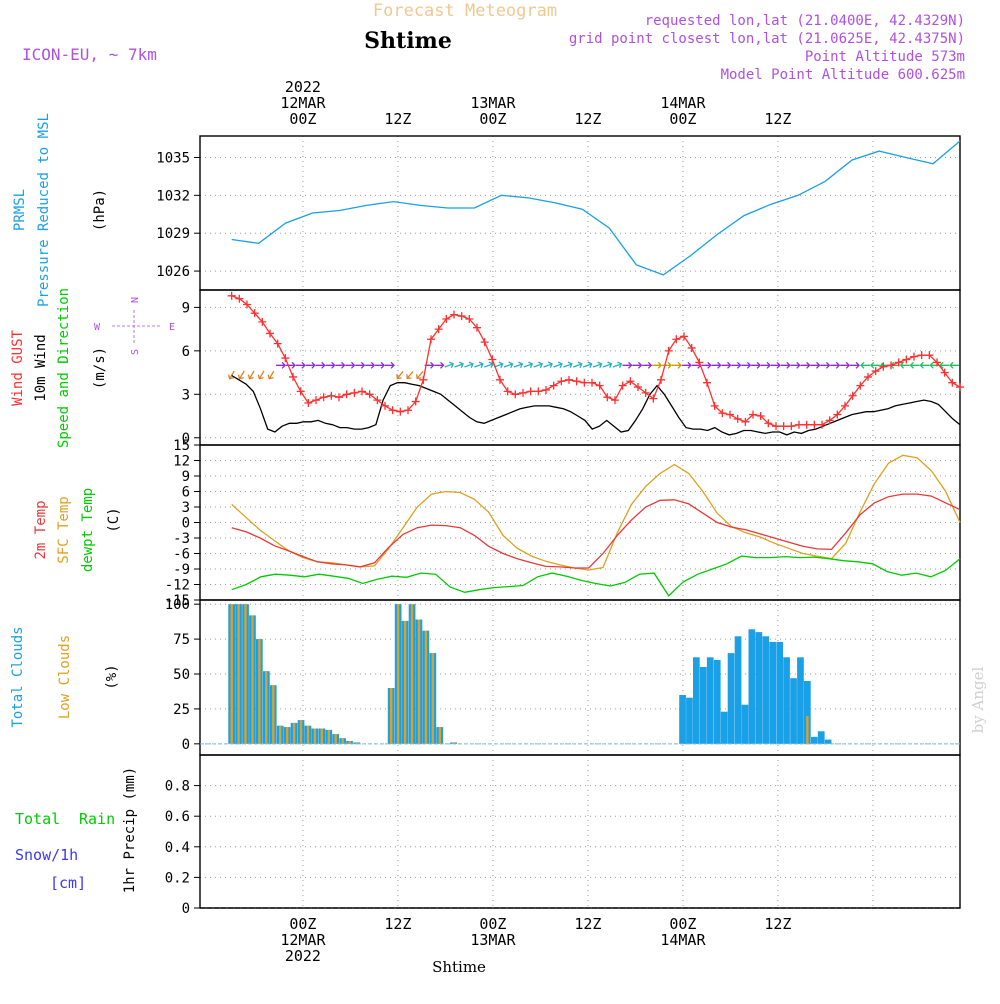 Image resolution: width=1000 pixels, height=1004 pixels. Describe the element at coordinates (683, 103) in the screenshot. I see `top-axis-label: 14MAR` at that location.